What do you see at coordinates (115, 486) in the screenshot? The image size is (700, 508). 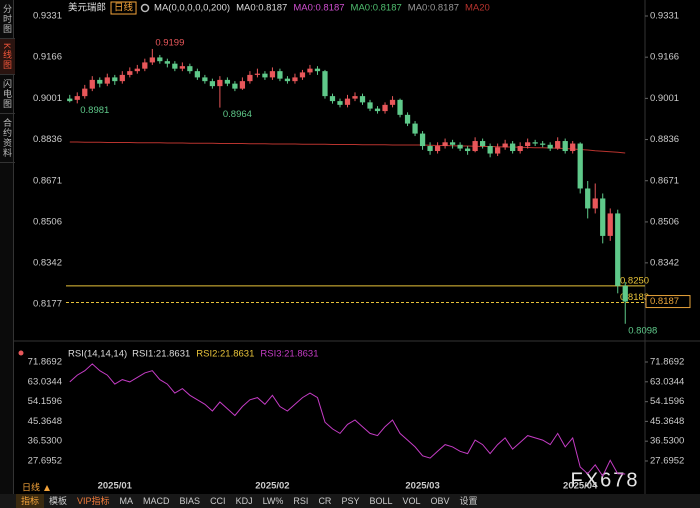 I see `x-tick-label: 2025/01` at bounding box center [115, 486].